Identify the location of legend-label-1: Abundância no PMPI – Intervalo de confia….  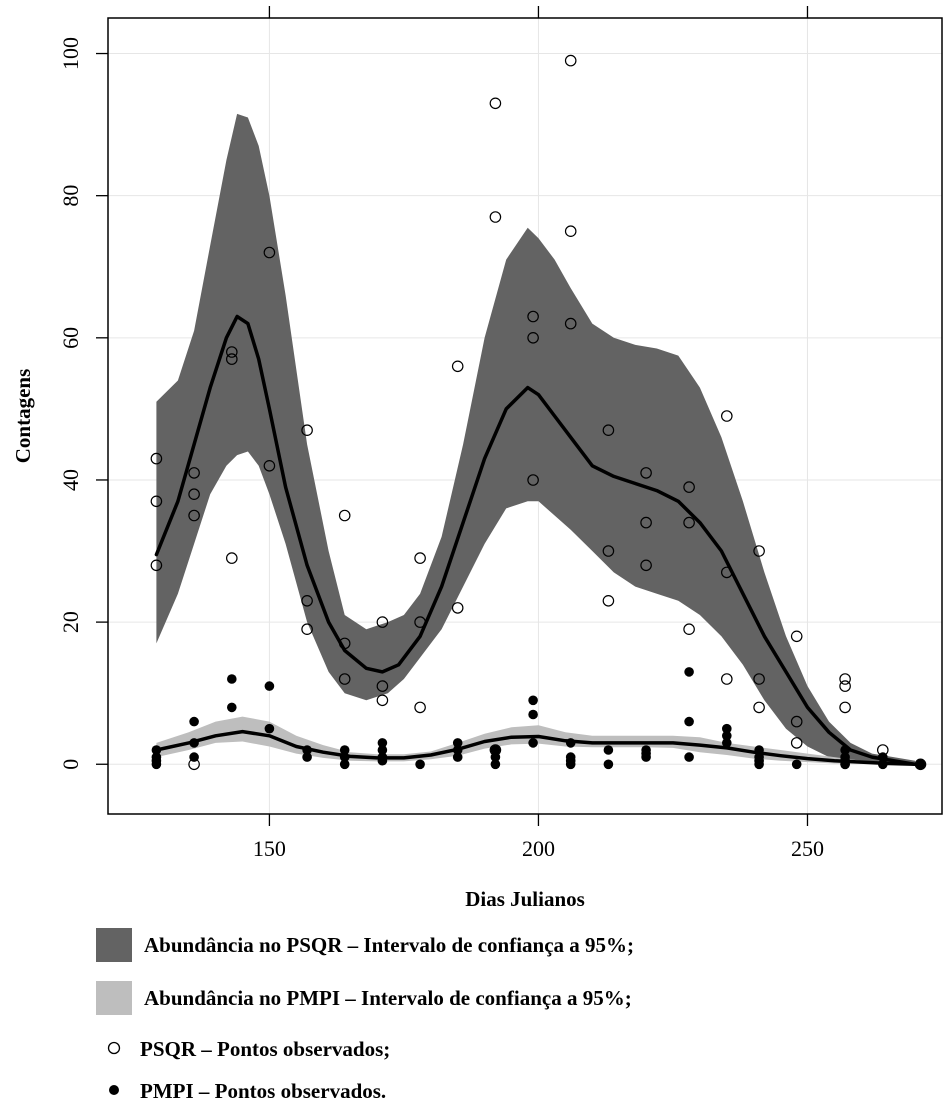
(388, 998).